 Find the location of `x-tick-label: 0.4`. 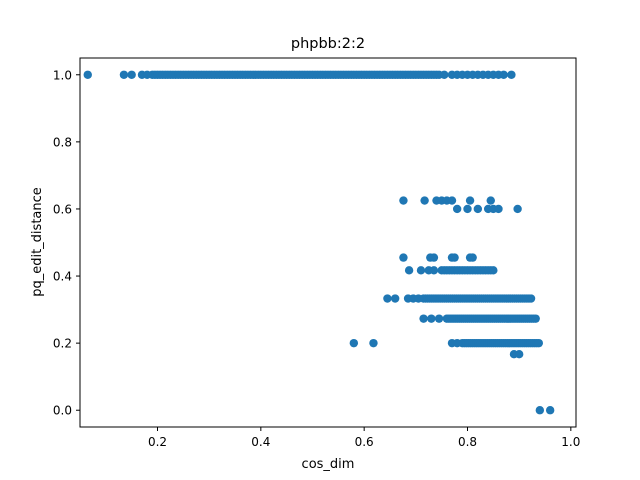

x-tick-label: 0.4 is located at coordinates (260, 442).